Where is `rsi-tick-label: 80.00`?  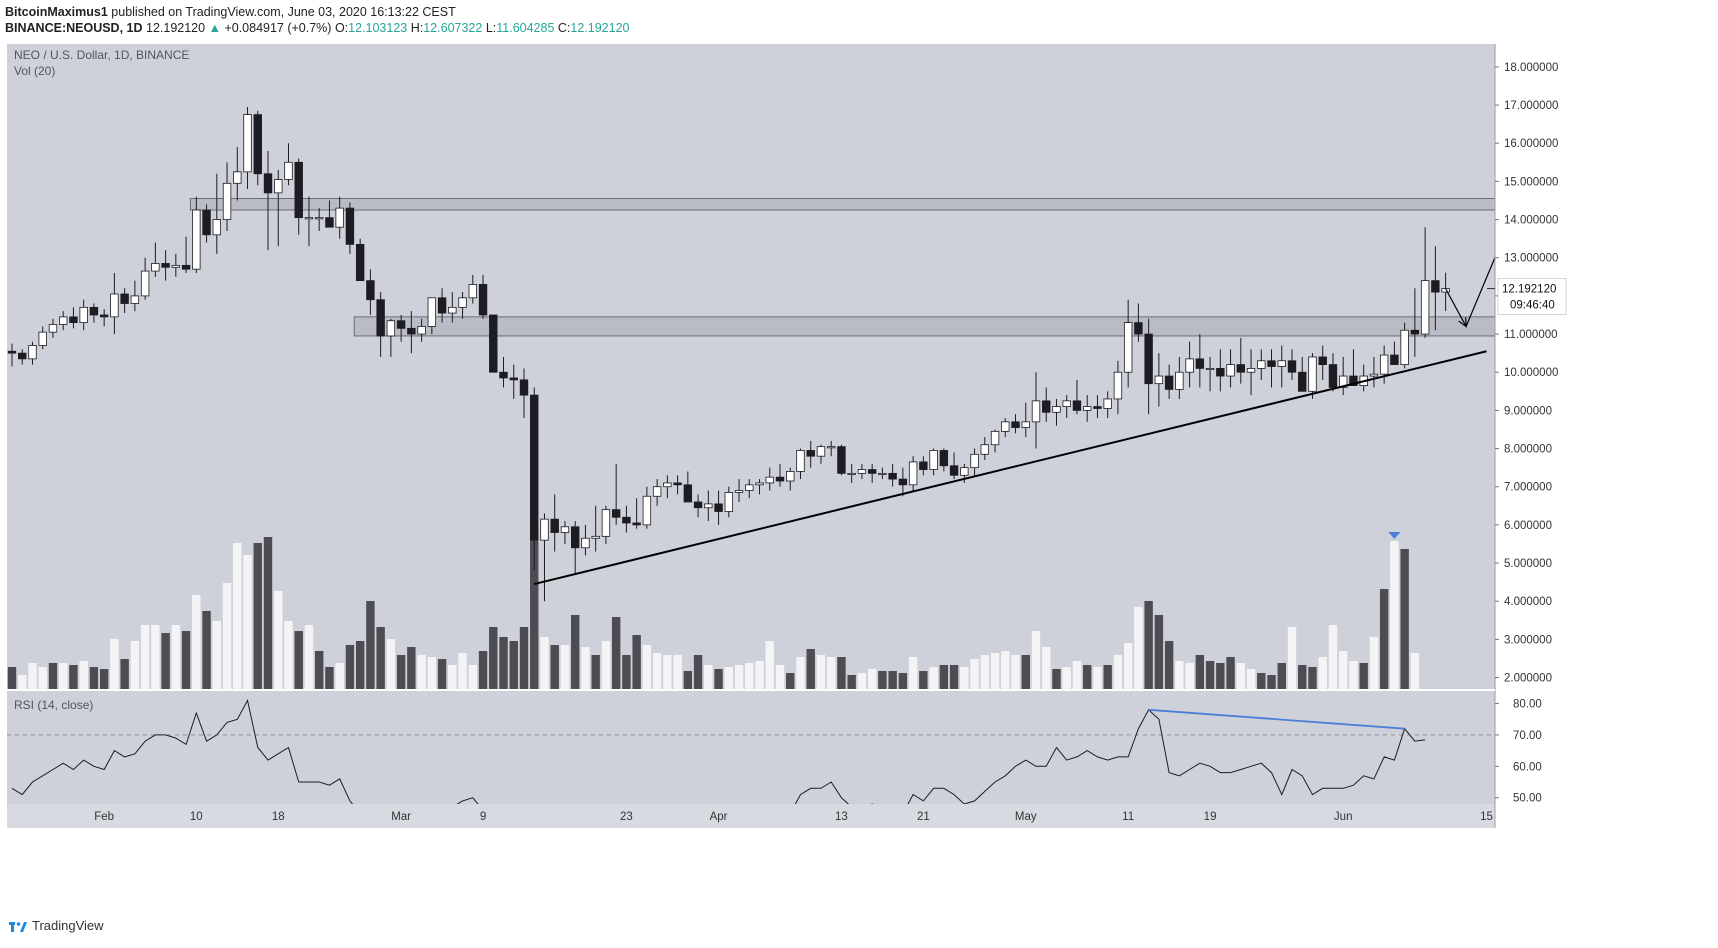 rsi-tick-label: 80.00 is located at coordinates (1527, 705).